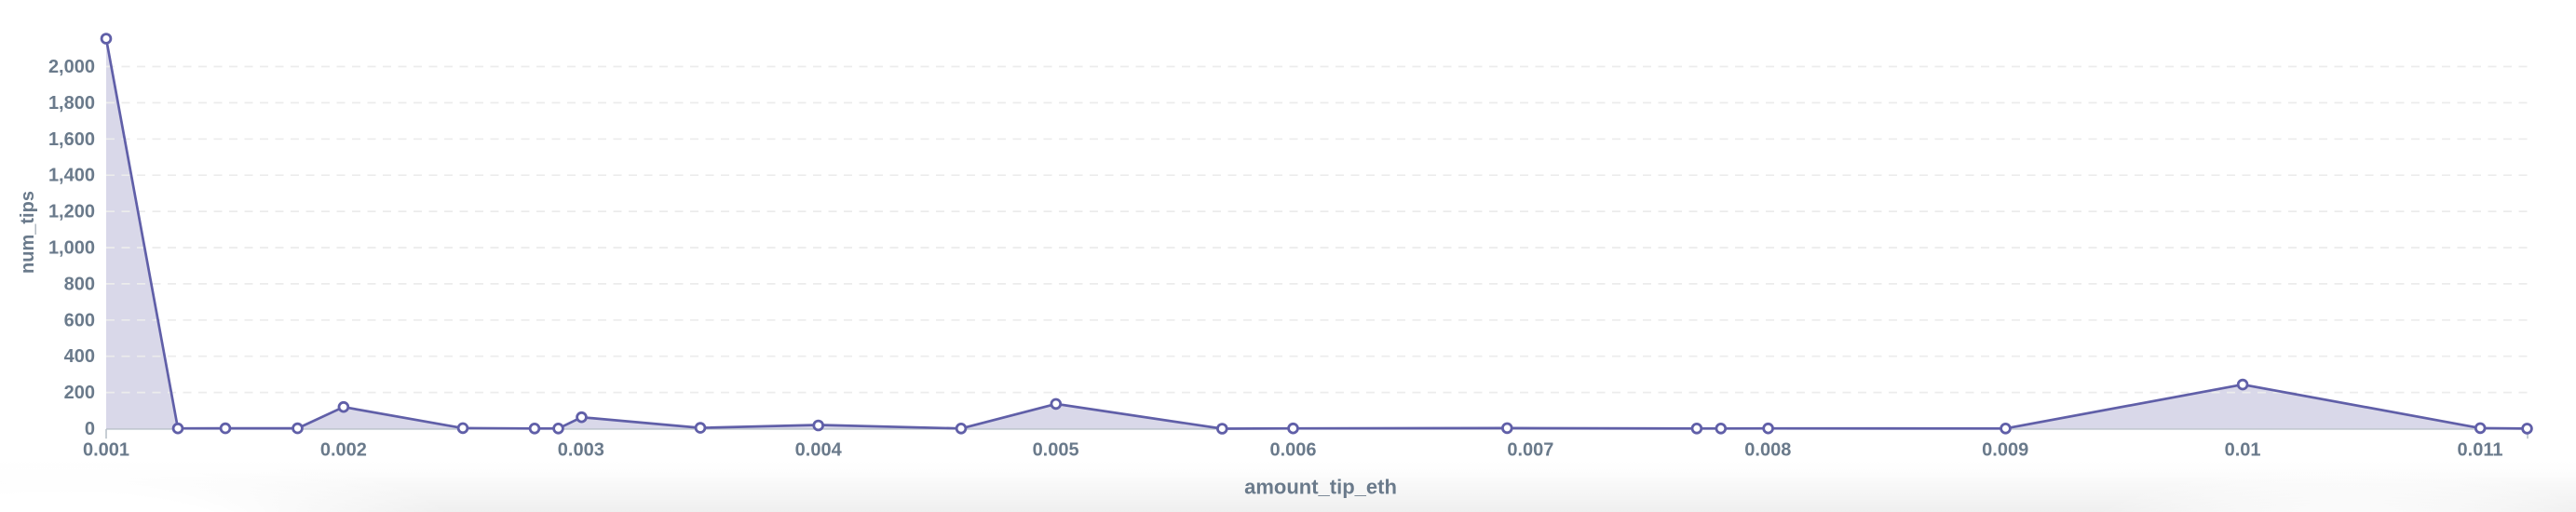 Image resolution: width=2576 pixels, height=512 pixels. I want to click on svg-text: 1,000, so click(71, 248).